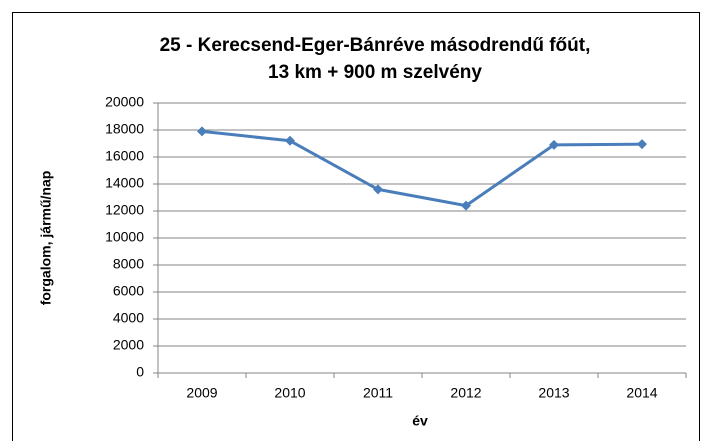 The width and height of the screenshot is (711, 441). Describe the element at coordinates (140, 372) in the screenshot. I see `y-tick-label: 0` at that location.